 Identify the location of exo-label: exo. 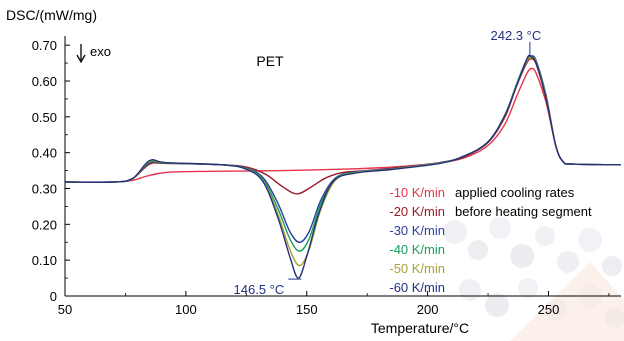
(100, 51).